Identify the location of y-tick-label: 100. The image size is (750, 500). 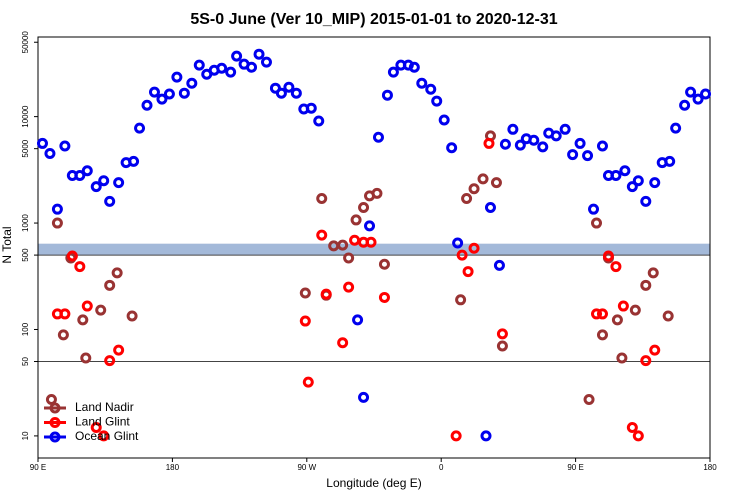
(25, 329).